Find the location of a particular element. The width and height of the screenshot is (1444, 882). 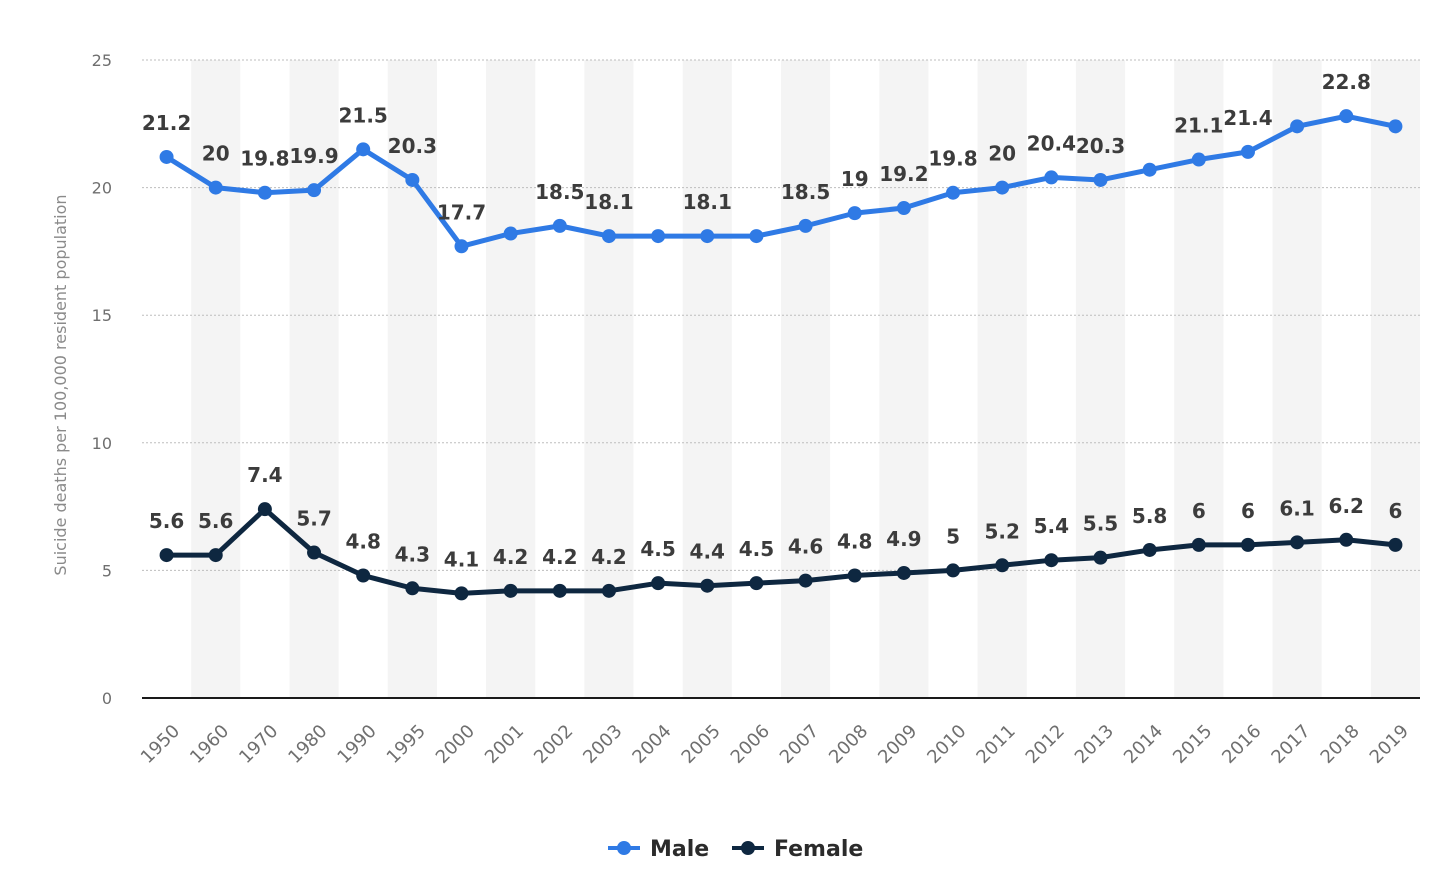

data-label-male: 18.5 is located at coordinates (559, 192).